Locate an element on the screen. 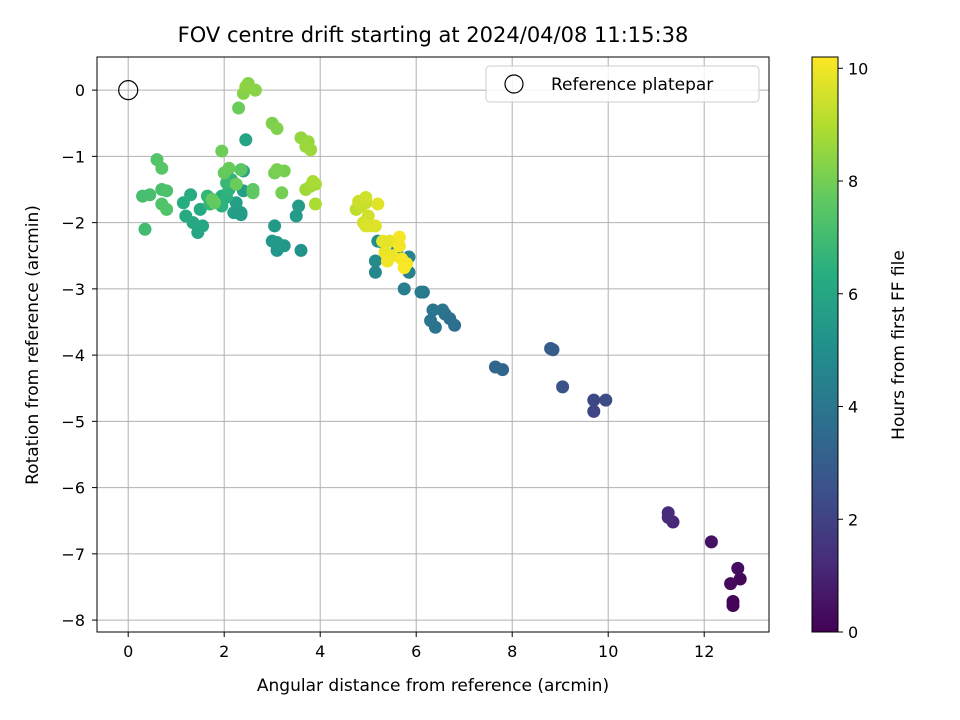 The height and width of the screenshot is (720, 960). colorbar-tick-label: 0 is located at coordinates (853, 632).